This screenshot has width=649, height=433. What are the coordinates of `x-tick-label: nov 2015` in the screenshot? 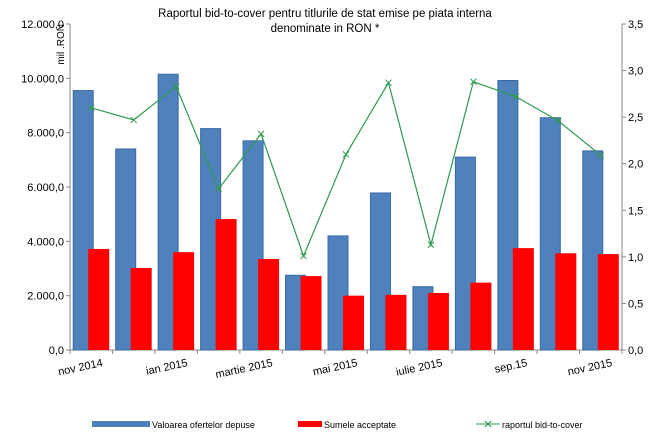 It's located at (590, 367).